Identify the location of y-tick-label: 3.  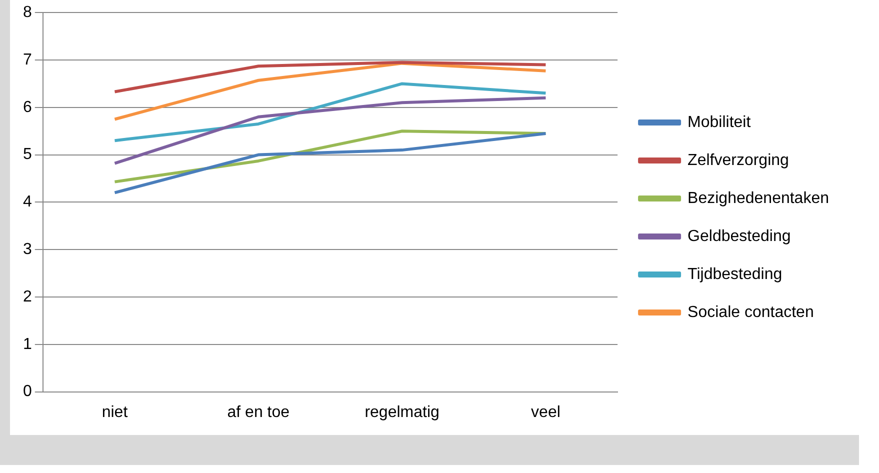
(27, 249).